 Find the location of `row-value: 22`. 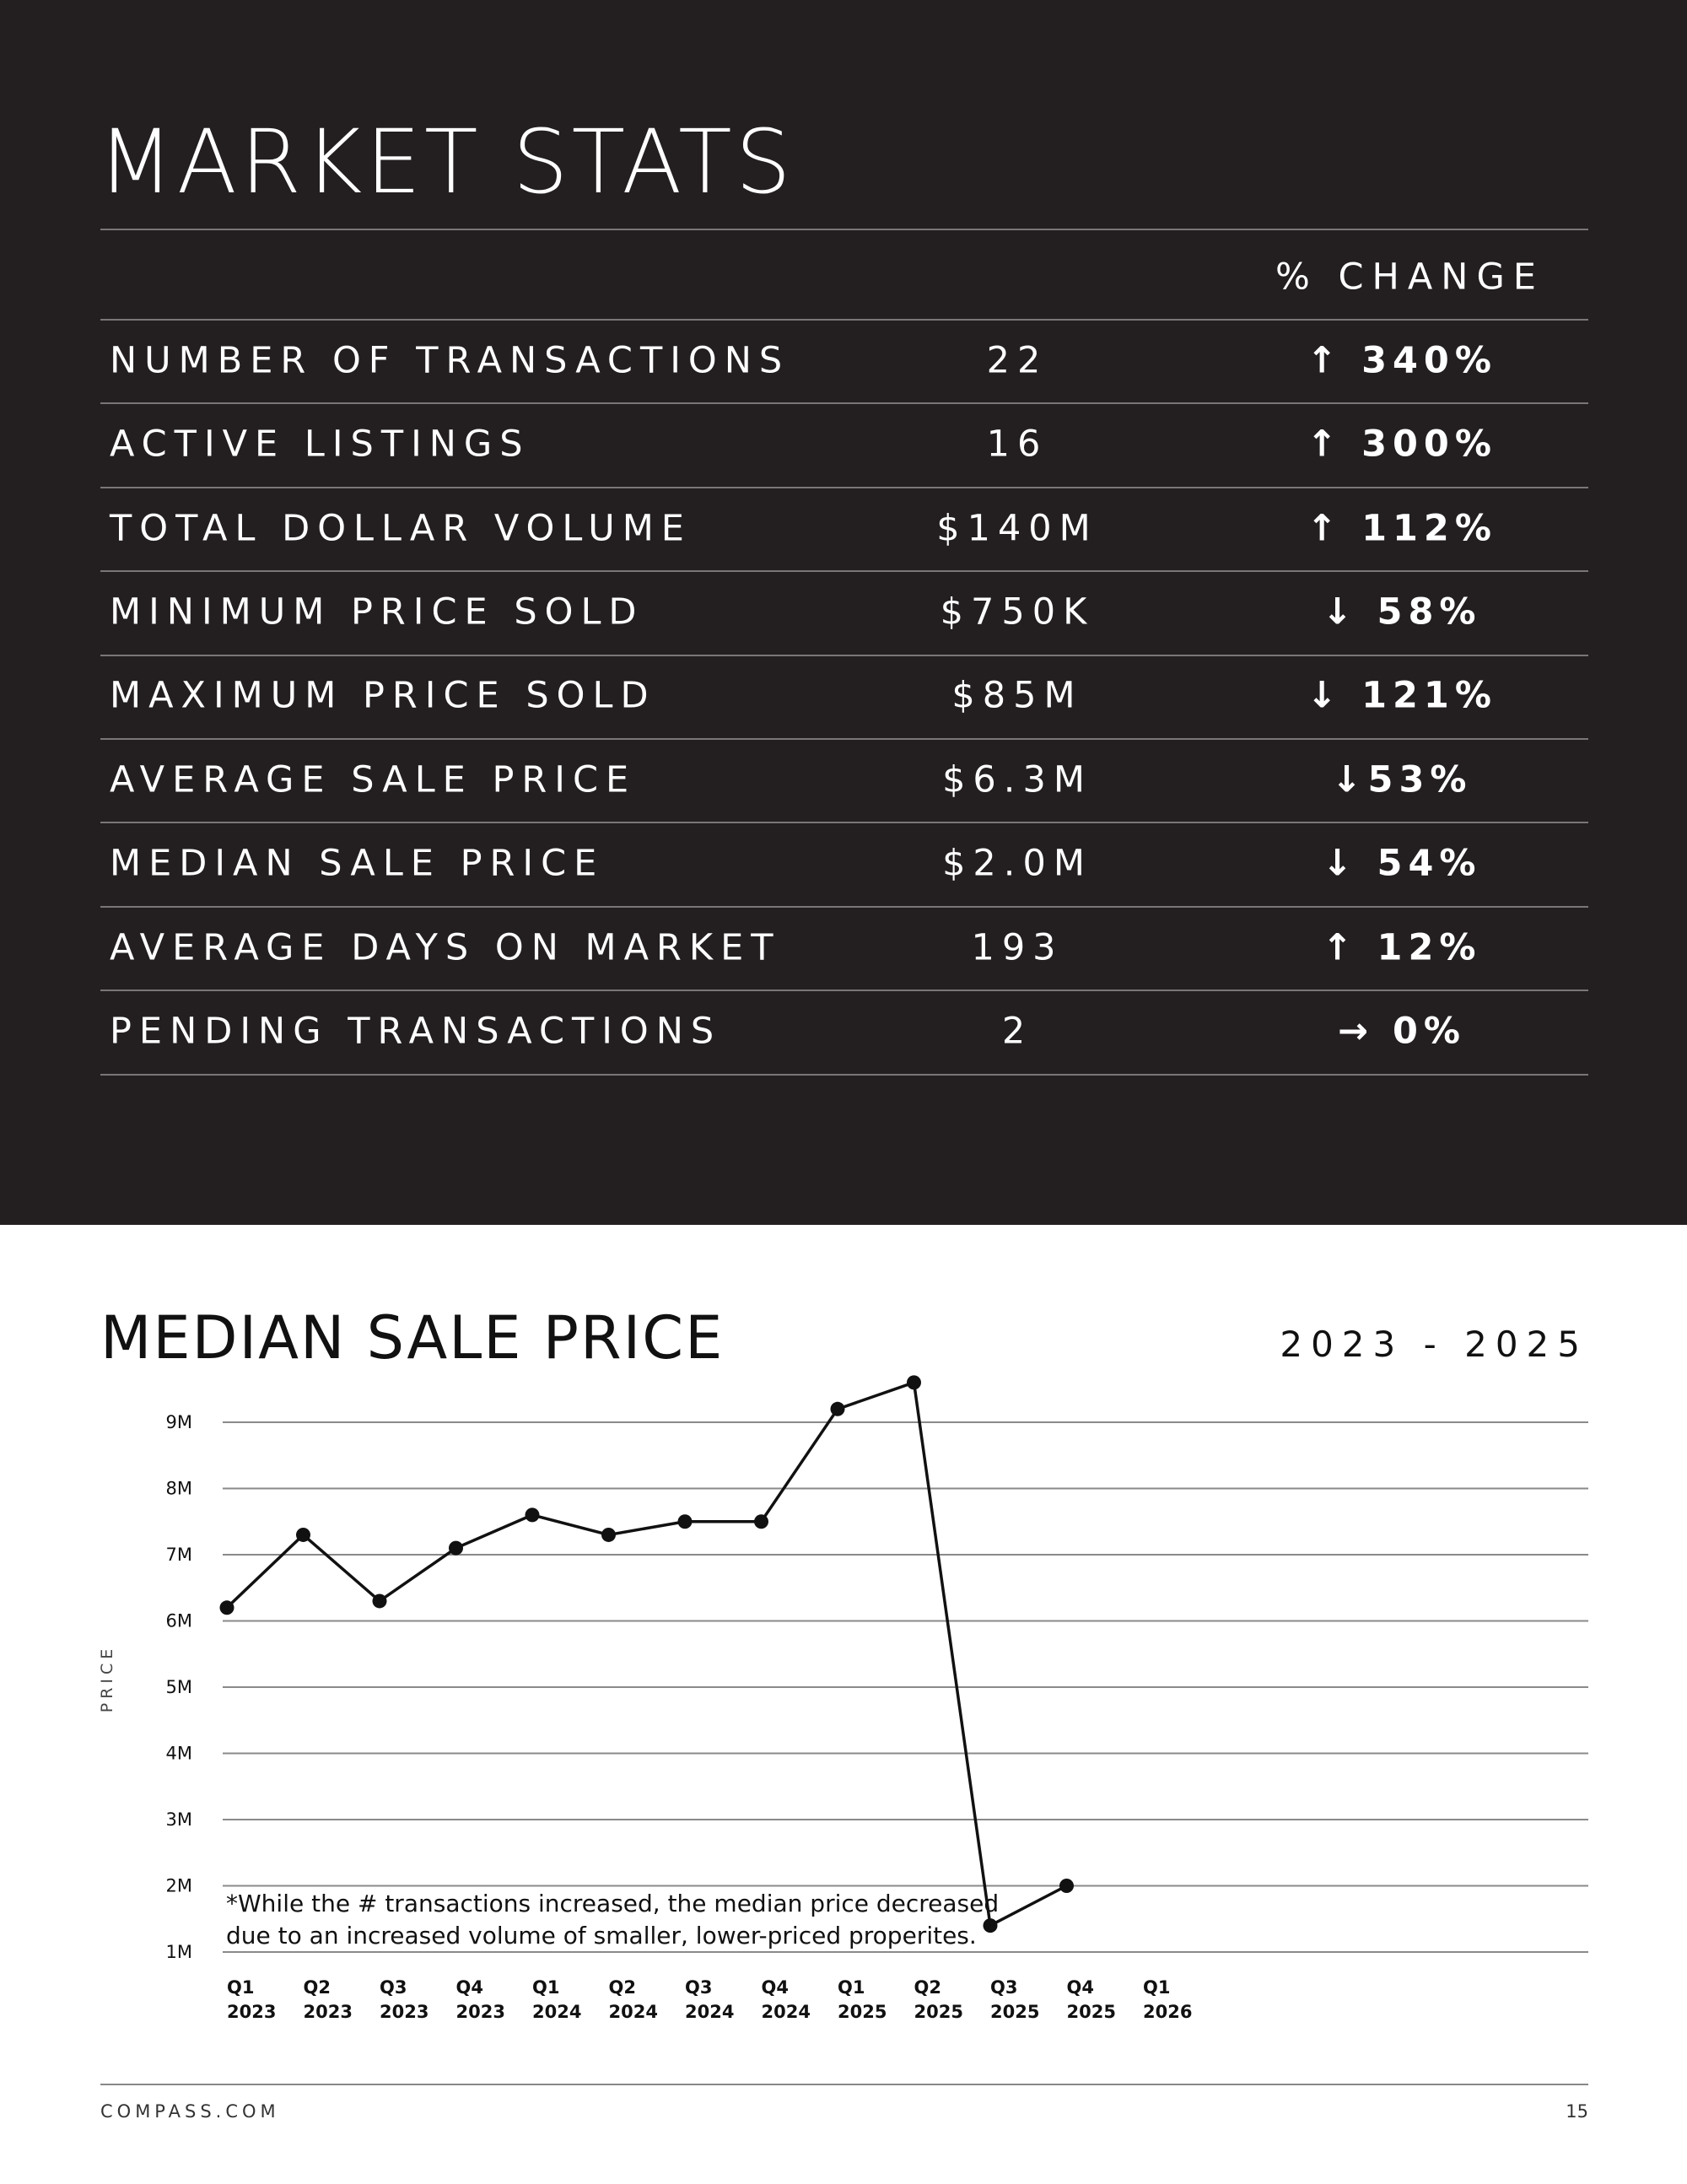

row-value: 22 is located at coordinates (1017, 360).